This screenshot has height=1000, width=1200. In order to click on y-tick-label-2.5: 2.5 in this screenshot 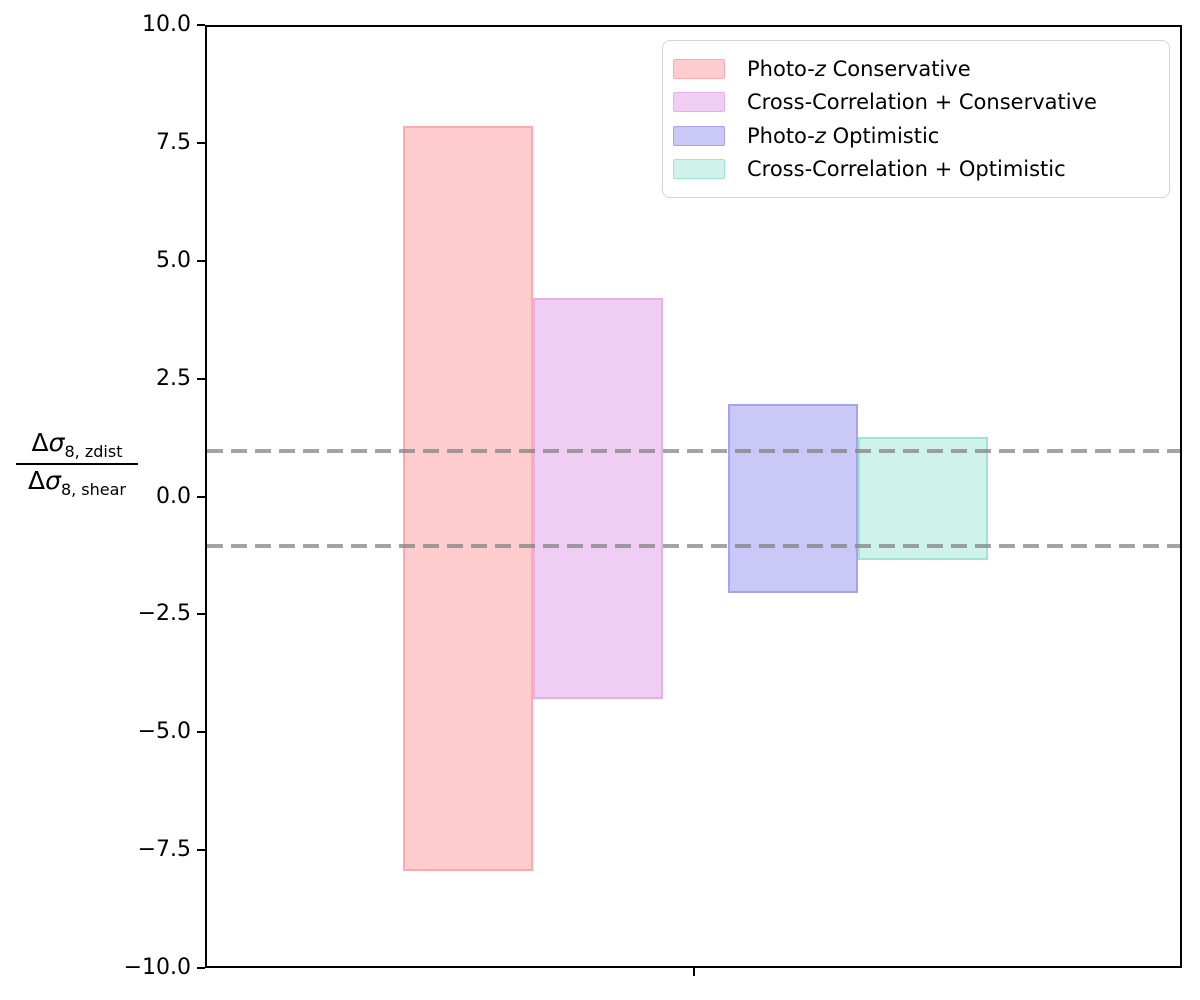, I will do `click(173, 378)`.